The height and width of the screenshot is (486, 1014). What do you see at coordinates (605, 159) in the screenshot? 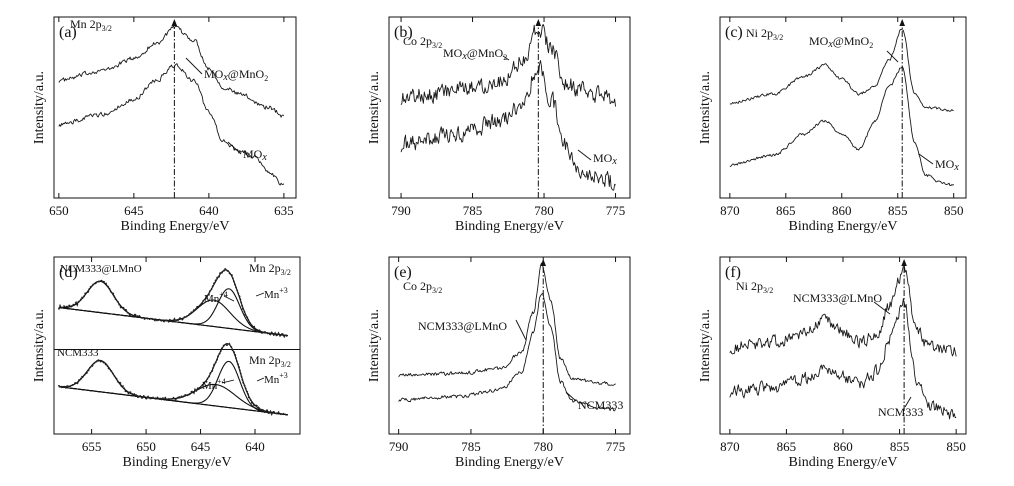
I see `series-label-b-1: MOx` at bounding box center [605, 159].